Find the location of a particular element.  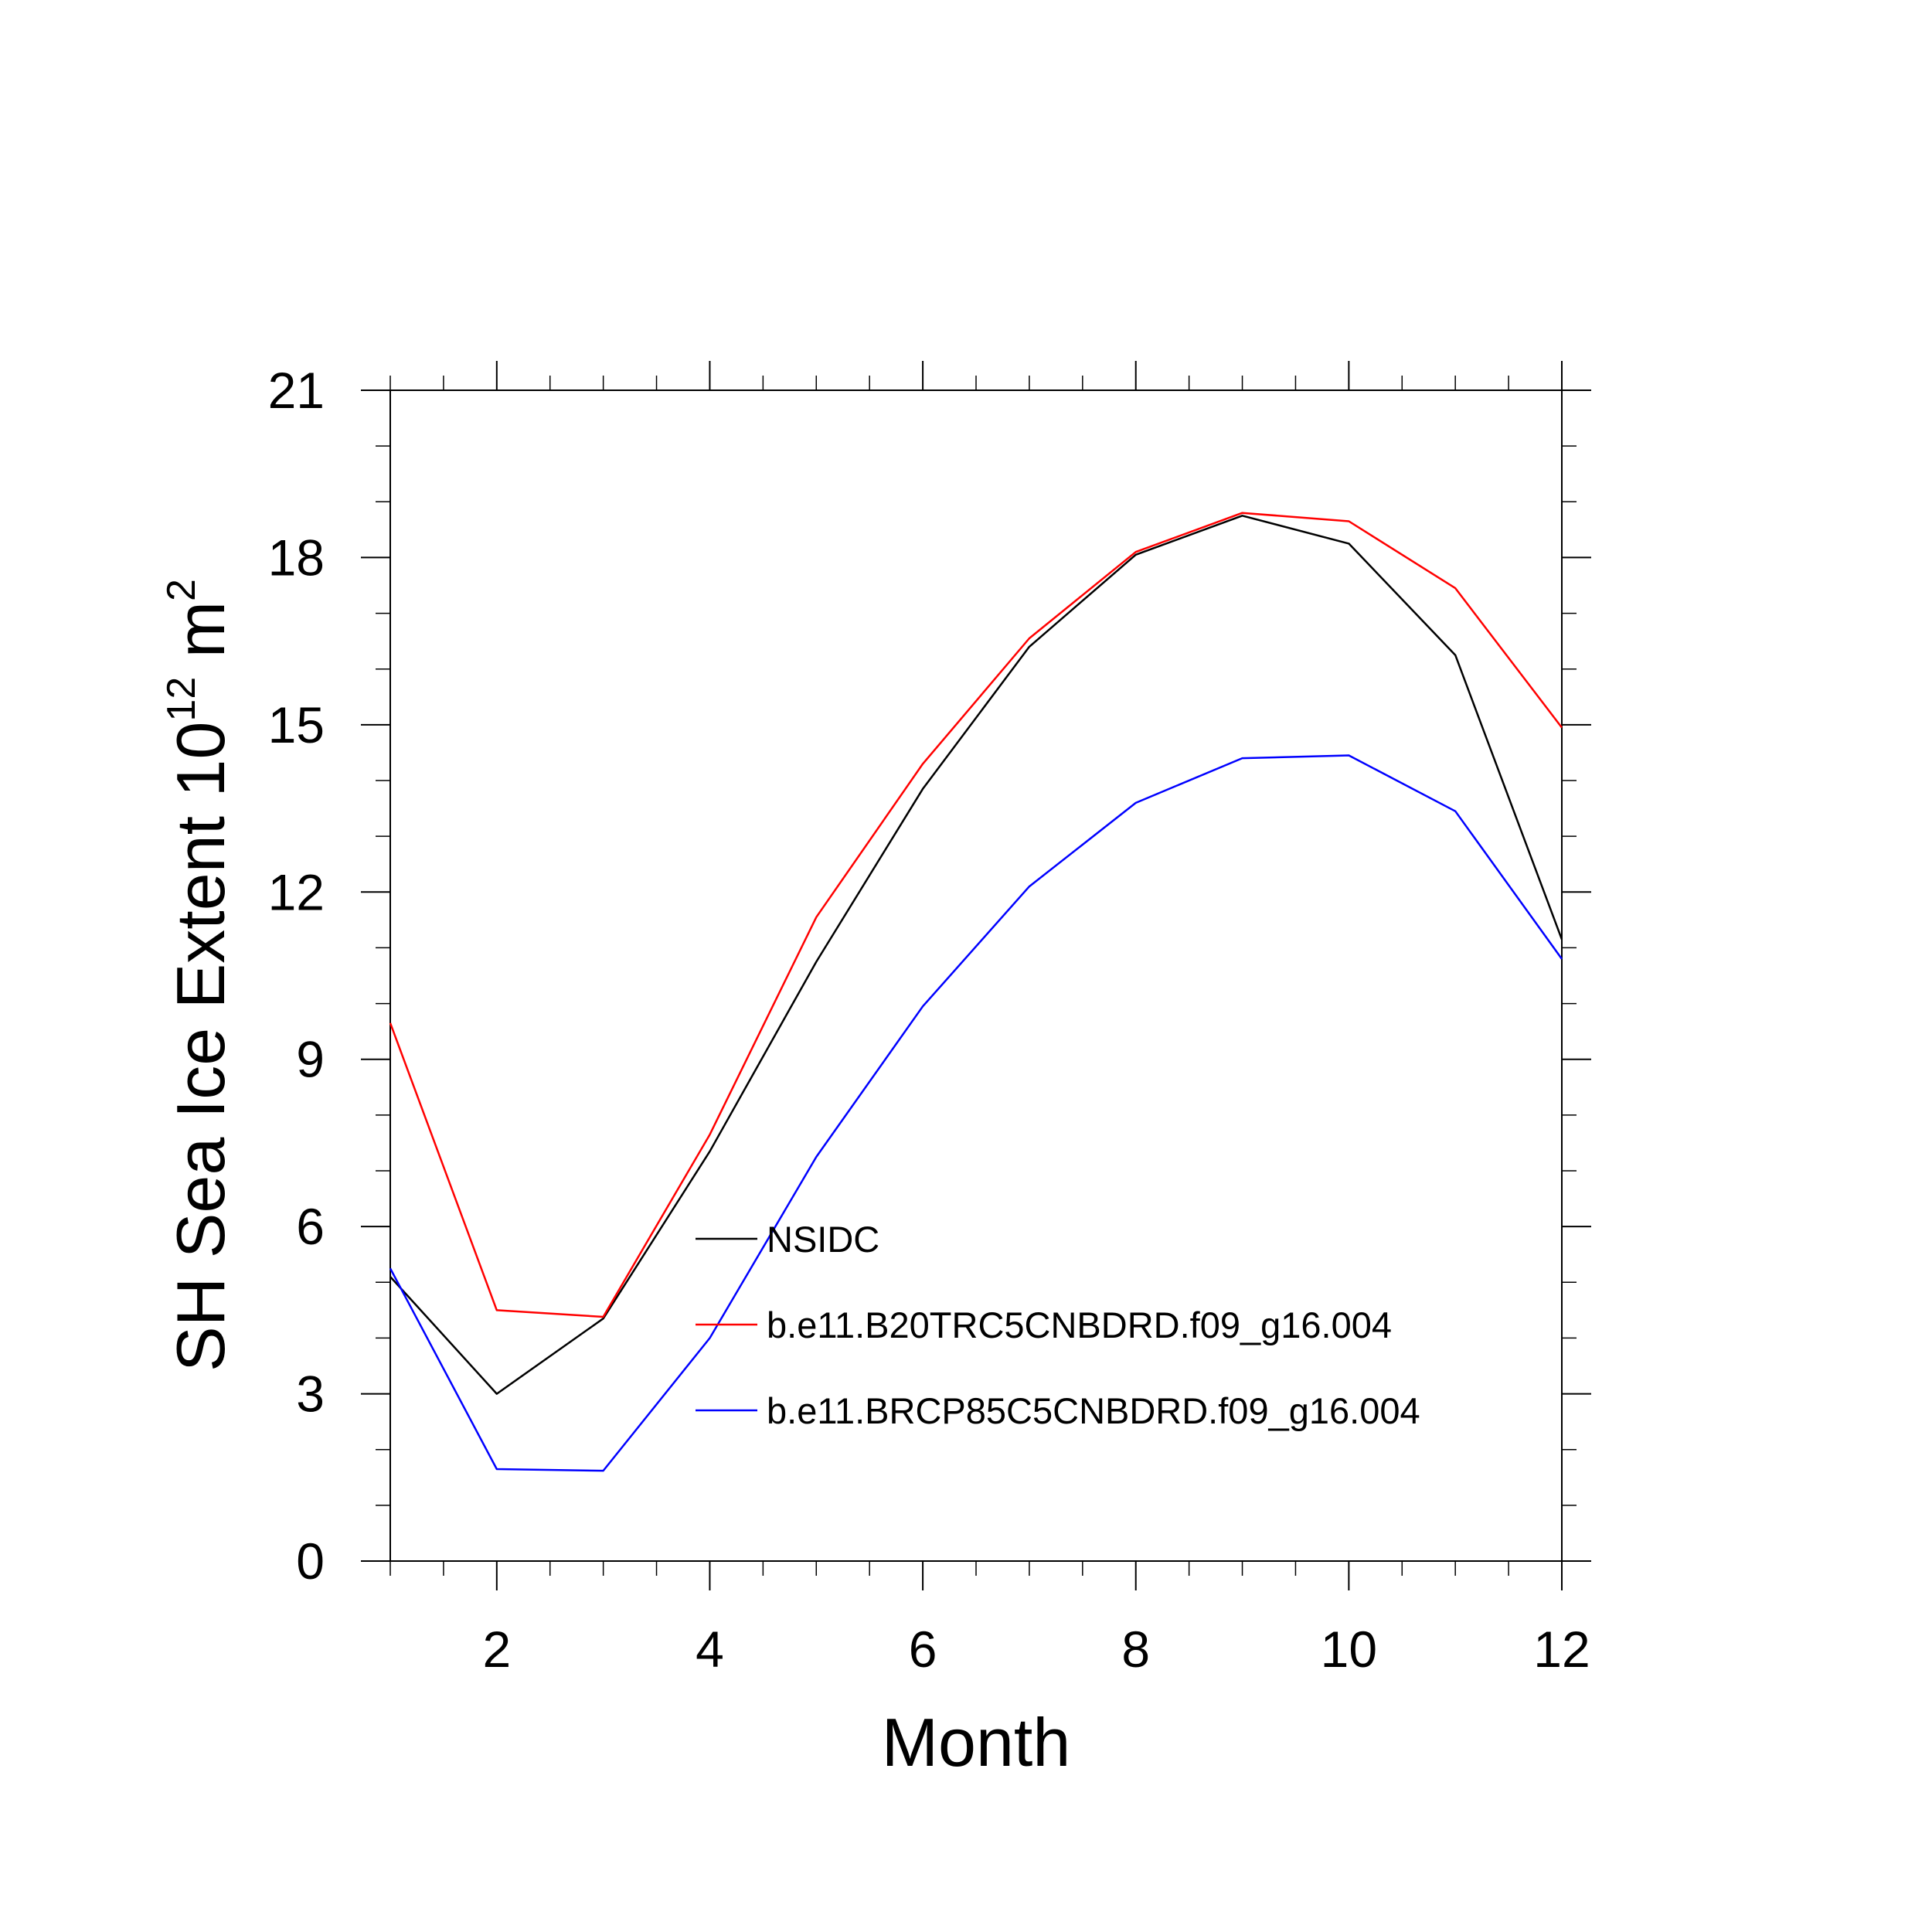

x-tick-label: 12 is located at coordinates (1561, 1650).